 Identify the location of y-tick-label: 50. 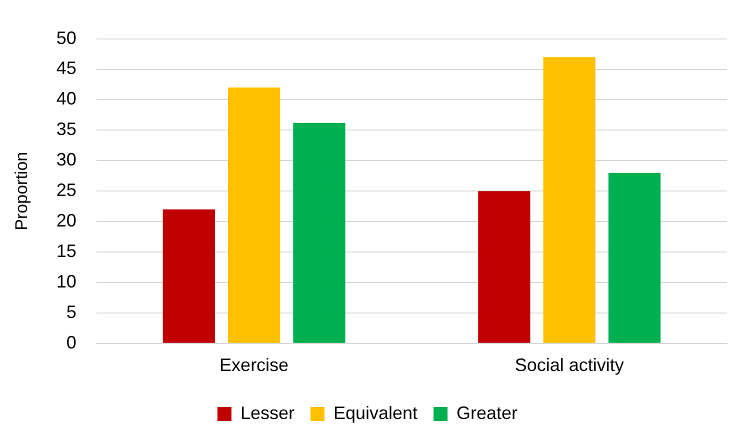
(66, 38).